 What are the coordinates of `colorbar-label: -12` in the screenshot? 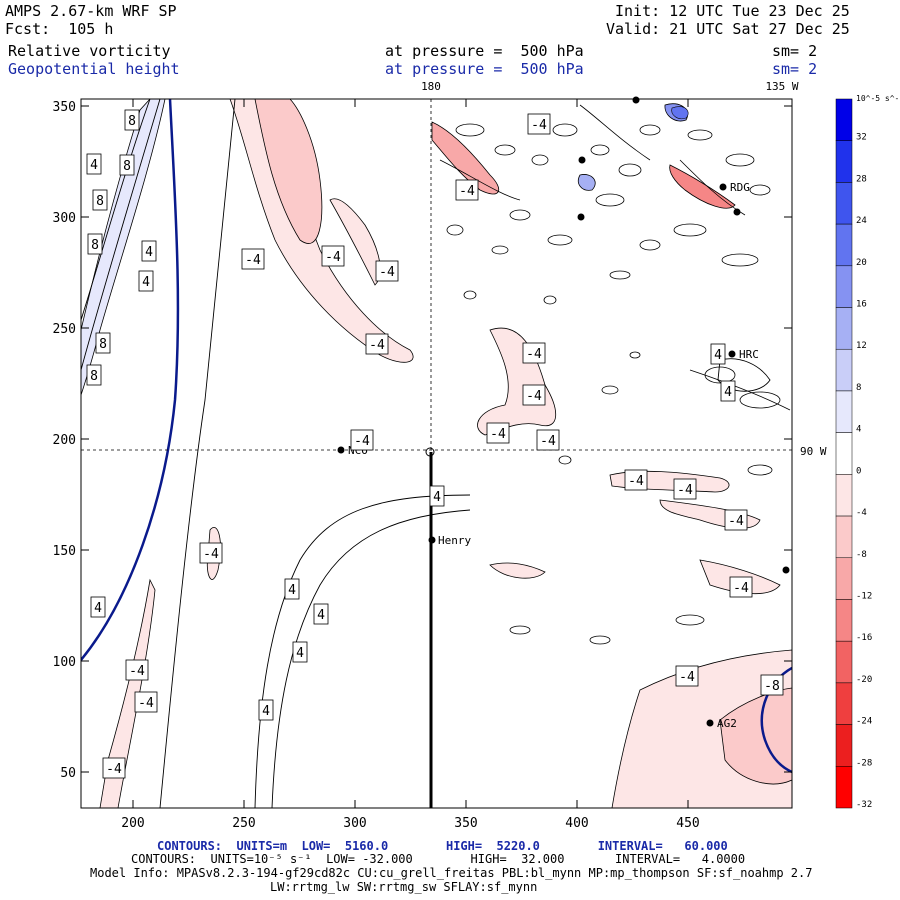 It's located at (864, 596).